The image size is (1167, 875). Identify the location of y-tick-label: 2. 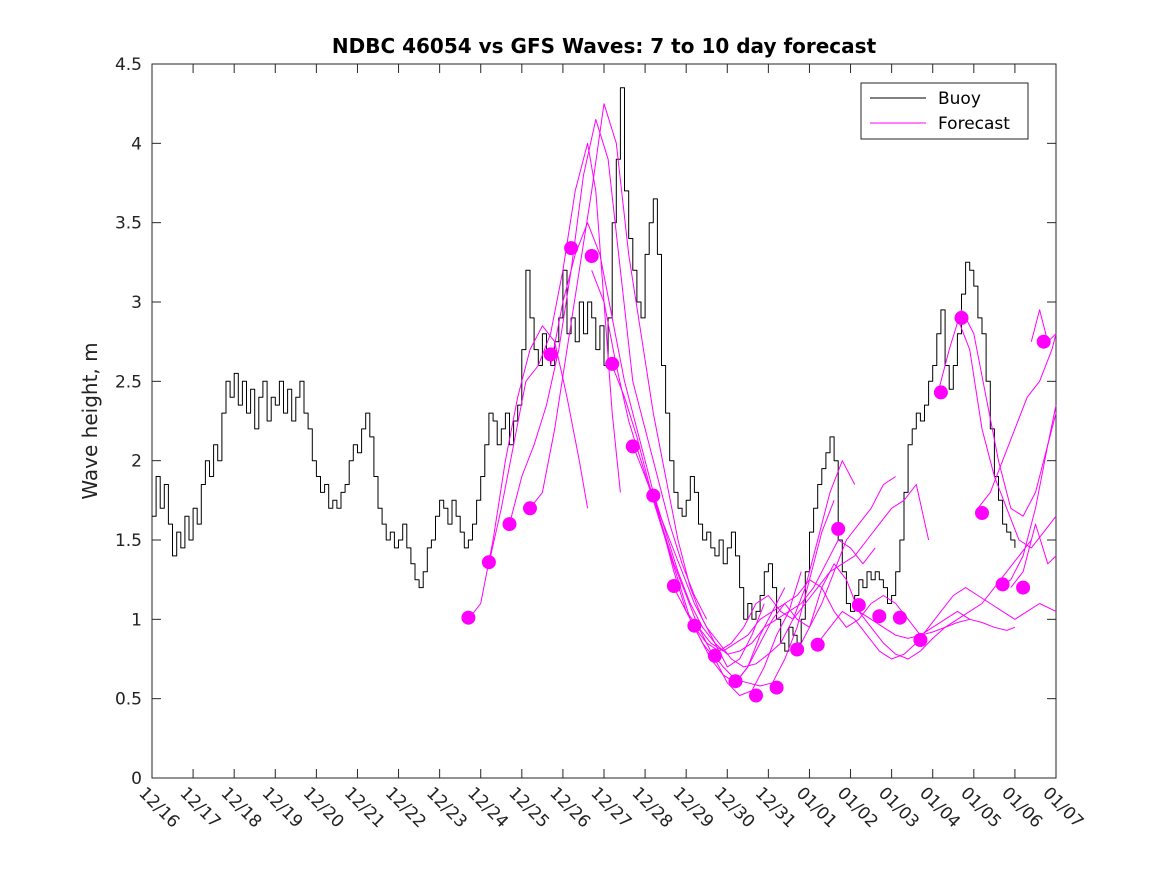
(136, 462).